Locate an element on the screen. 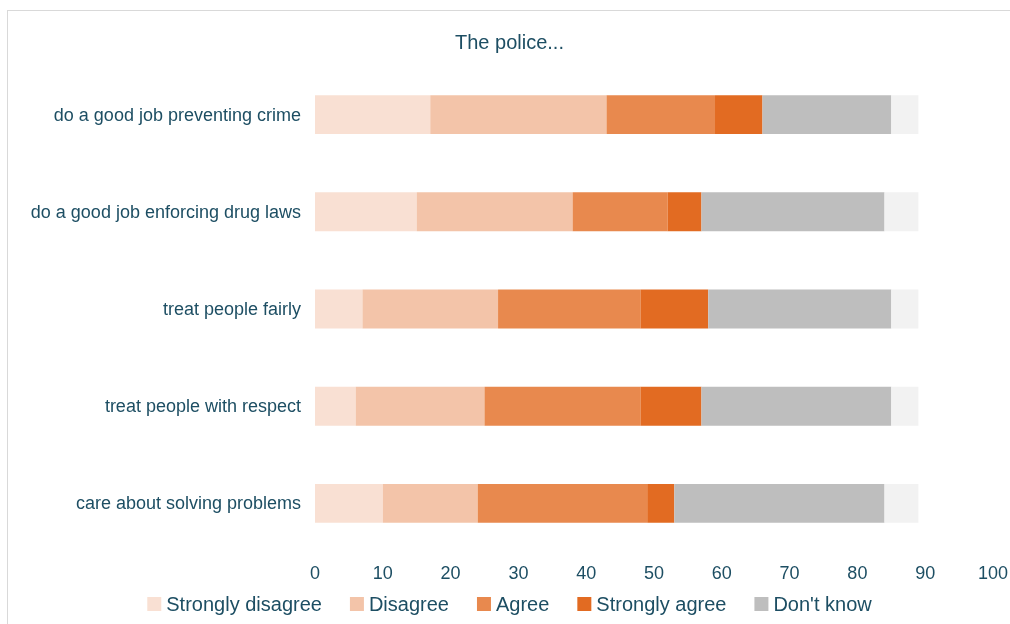 The image size is (1010, 624). x-tick-label: 30 is located at coordinates (518, 573).